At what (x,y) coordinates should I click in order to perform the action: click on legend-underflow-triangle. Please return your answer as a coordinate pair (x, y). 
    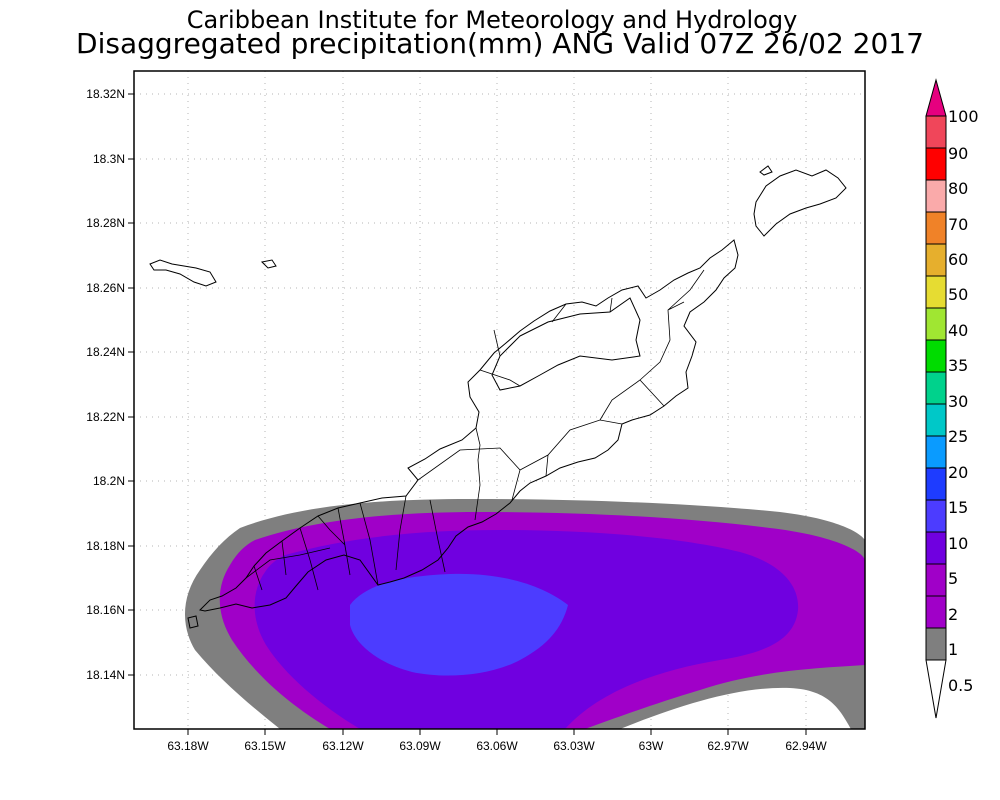
    Looking at the image, I should click on (936, 689).